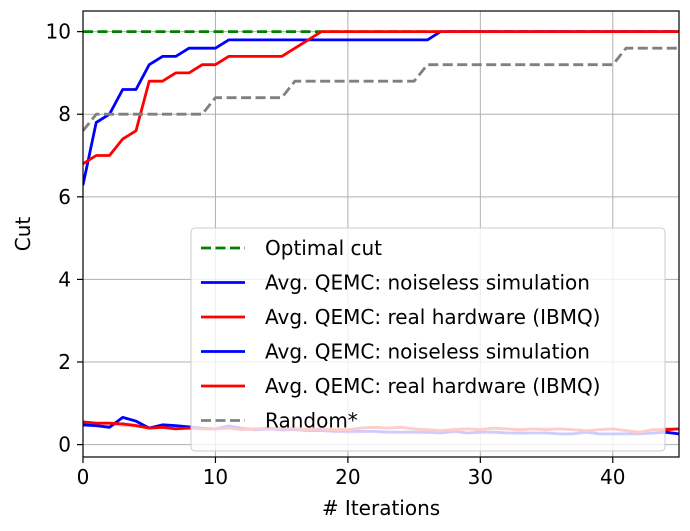 This screenshot has height=531, width=690. I want to click on x-tick-label: 20, so click(347, 477).